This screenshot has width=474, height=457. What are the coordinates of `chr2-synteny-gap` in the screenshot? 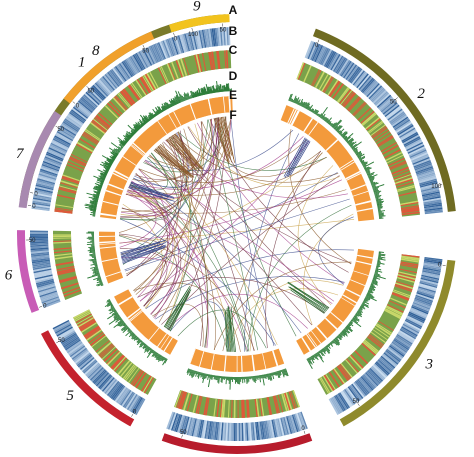 It's located at (354, 176).